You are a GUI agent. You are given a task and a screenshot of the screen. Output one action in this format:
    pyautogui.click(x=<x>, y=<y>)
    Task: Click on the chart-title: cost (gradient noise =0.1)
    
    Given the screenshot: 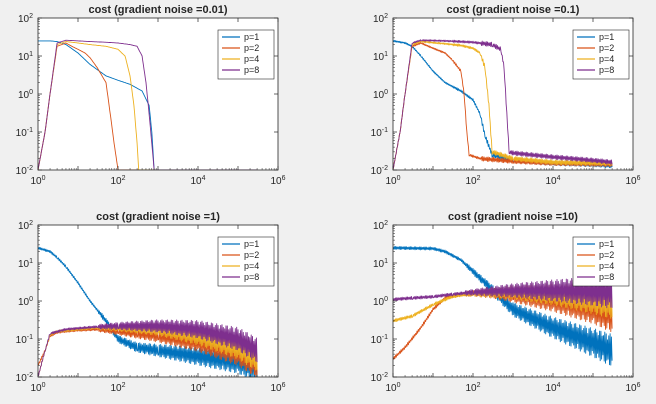 What is the action you would take?
    pyautogui.click(x=513, y=10)
    